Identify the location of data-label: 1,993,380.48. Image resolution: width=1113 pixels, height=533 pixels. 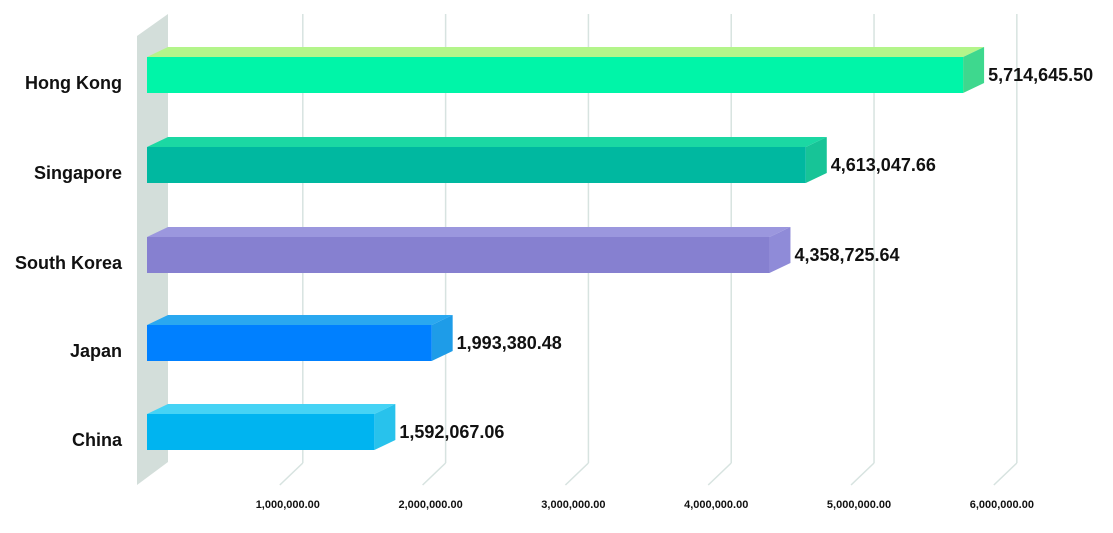
(509, 343).